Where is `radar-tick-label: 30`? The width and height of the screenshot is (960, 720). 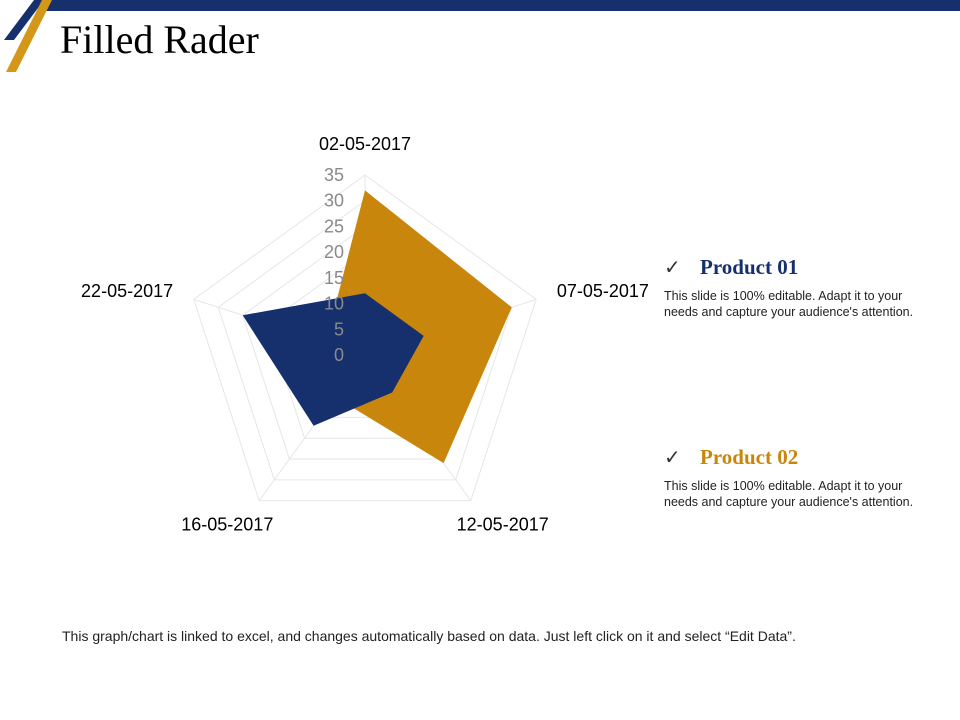
radar-tick-label: 30 is located at coordinates (334, 201).